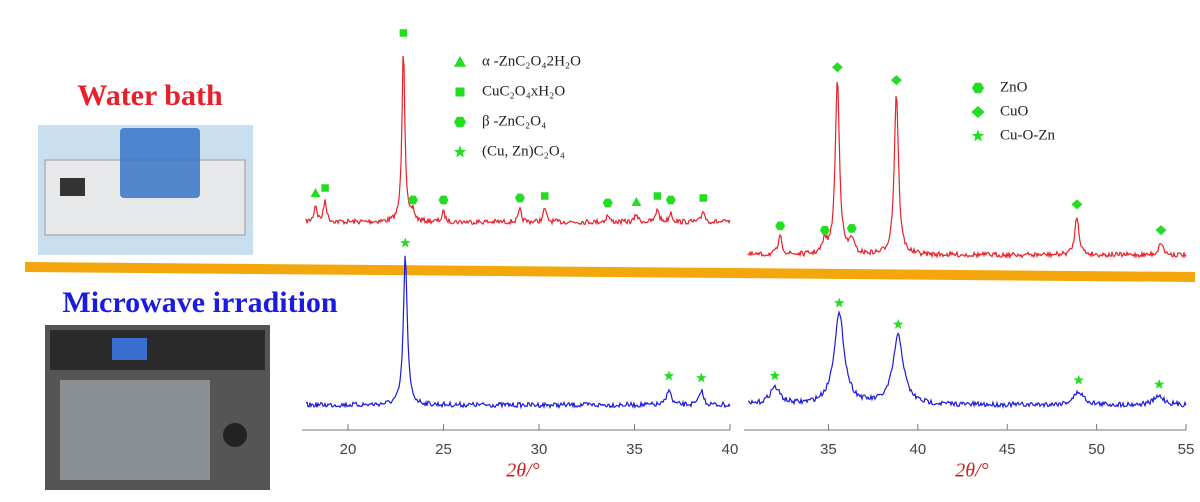 The image size is (1200, 502). Describe the element at coordinates (157, 407) in the screenshot. I see `microwave-photo` at that location.